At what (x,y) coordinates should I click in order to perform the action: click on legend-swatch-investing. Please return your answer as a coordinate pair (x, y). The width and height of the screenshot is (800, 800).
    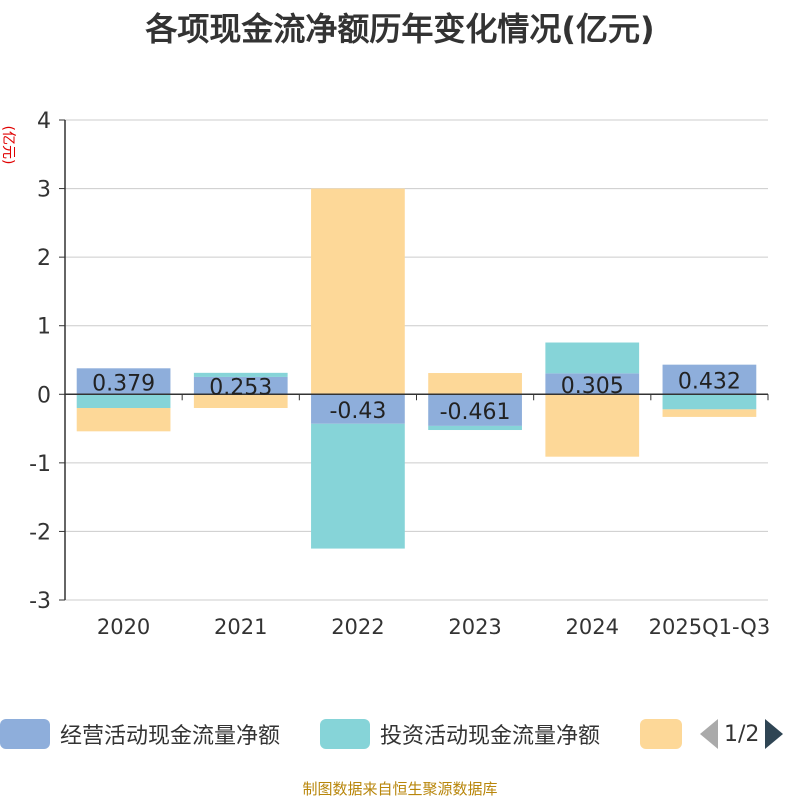
    Looking at the image, I should click on (345, 734).